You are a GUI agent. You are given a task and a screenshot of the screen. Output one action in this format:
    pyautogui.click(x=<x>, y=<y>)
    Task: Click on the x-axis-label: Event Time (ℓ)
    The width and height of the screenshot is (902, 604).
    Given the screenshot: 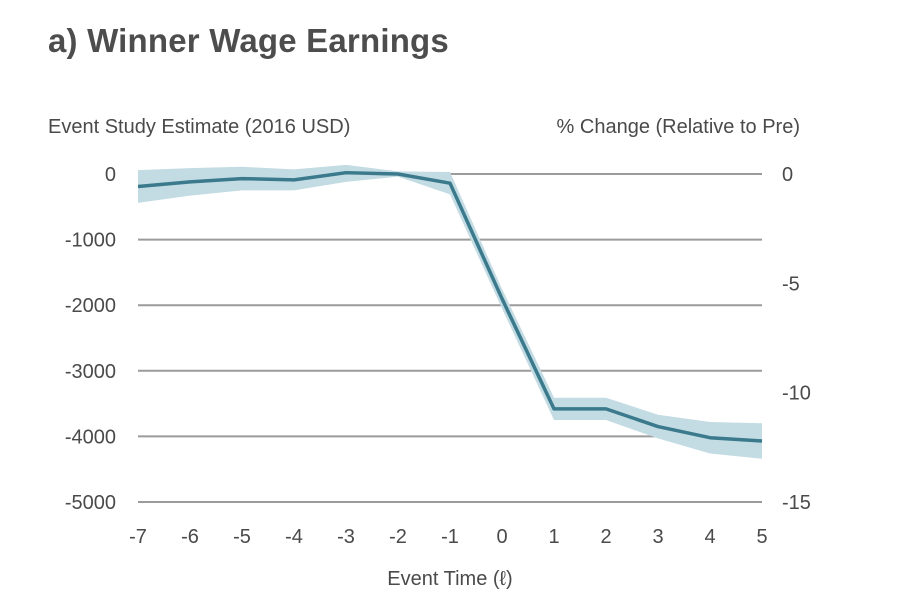 What is the action you would take?
    pyautogui.click(x=449, y=579)
    